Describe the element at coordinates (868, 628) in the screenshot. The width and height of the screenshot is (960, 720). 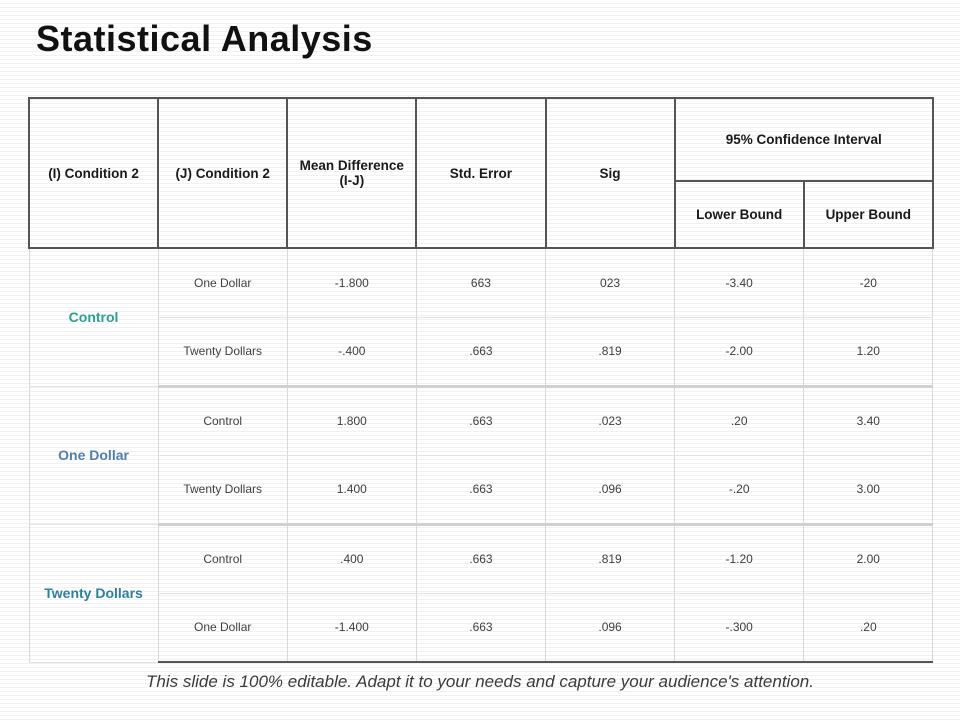
I see `cell-upper-bound: .20` at that location.